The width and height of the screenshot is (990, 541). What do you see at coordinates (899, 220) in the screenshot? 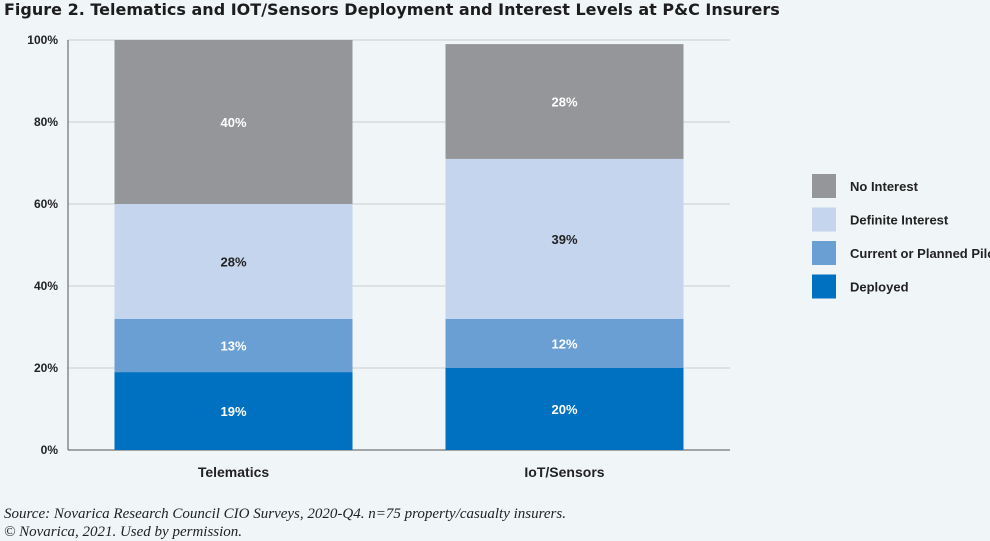
I see `legend-label-definite-interest: Definite Interest` at bounding box center [899, 220].